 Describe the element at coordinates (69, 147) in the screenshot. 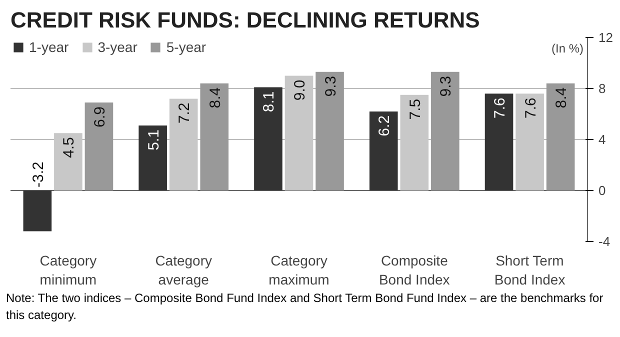

I see `data-label: 4.5` at that location.